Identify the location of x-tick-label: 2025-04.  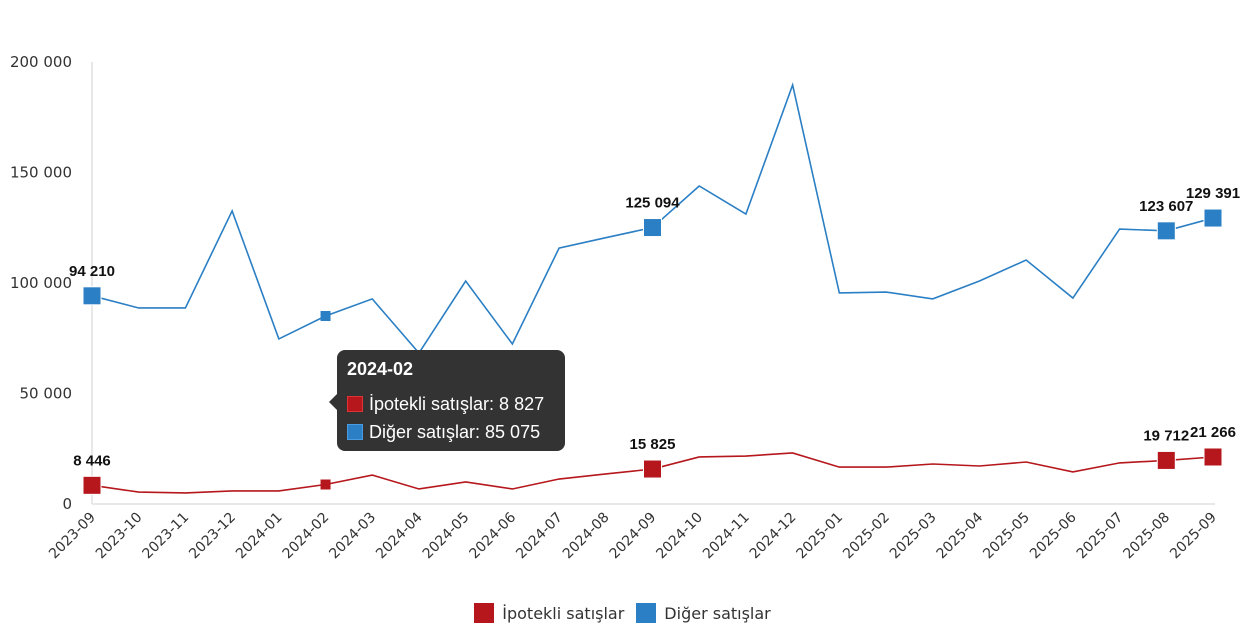
(960, 535).